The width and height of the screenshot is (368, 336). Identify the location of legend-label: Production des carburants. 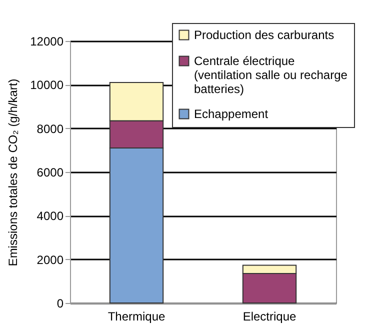
(264, 35).